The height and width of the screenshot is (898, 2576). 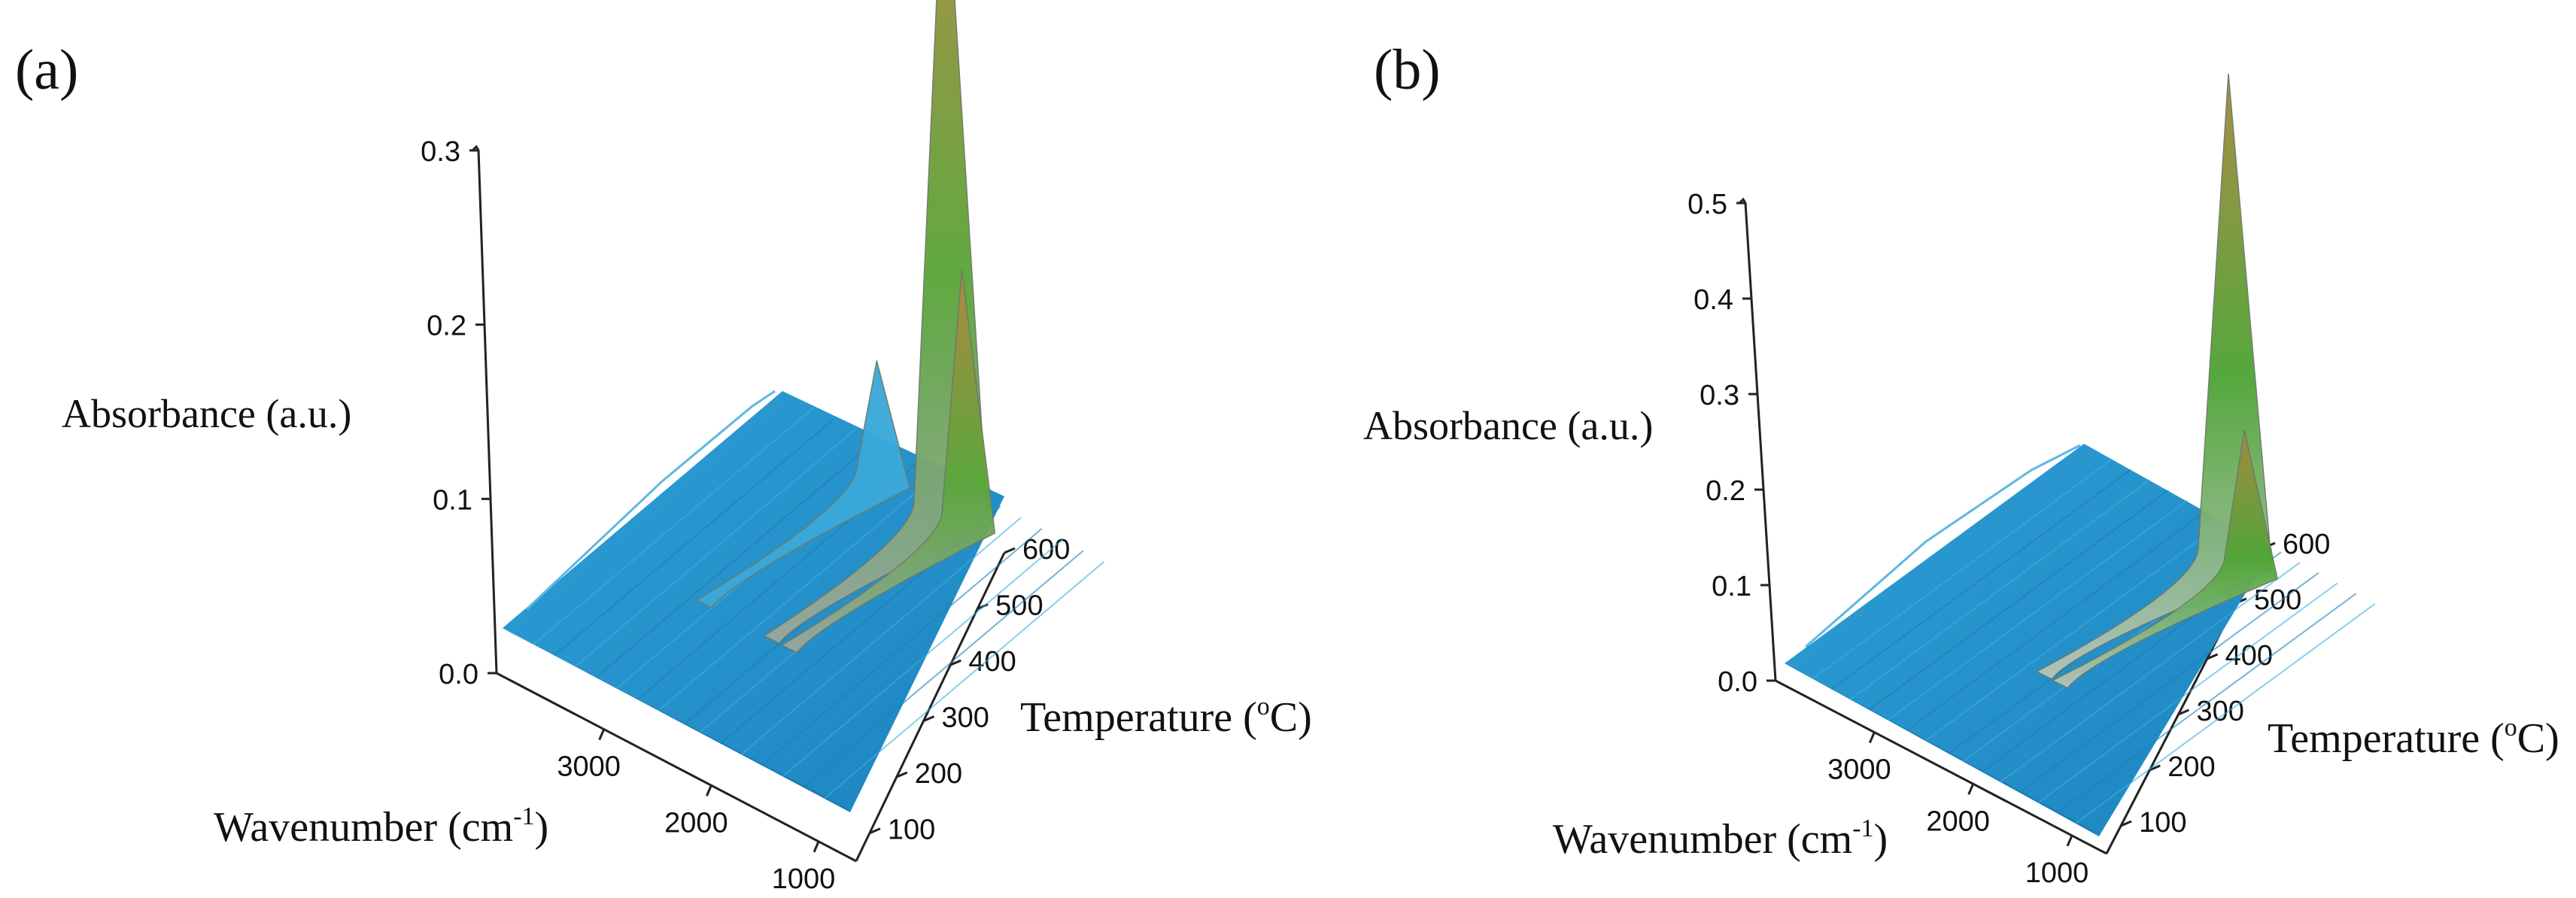 What do you see at coordinates (650, 500) in the screenshot?
I see `surface-ridge-a` at bounding box center [650, 500].